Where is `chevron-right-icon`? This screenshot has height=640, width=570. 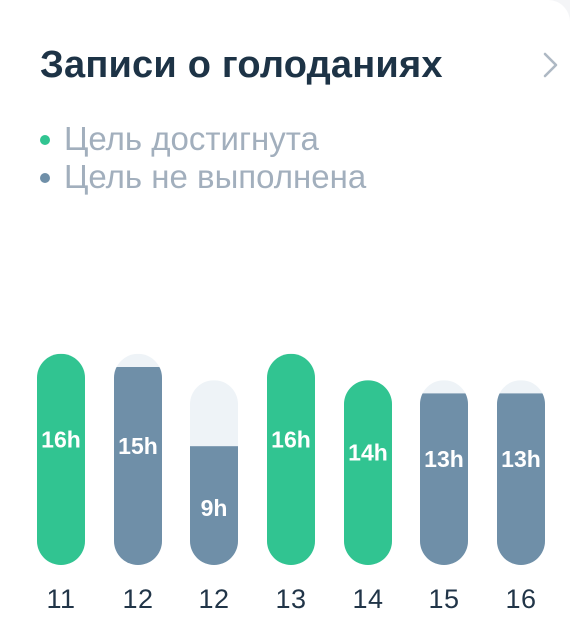
chevron-right-icon is located at coordinates (551, 65).